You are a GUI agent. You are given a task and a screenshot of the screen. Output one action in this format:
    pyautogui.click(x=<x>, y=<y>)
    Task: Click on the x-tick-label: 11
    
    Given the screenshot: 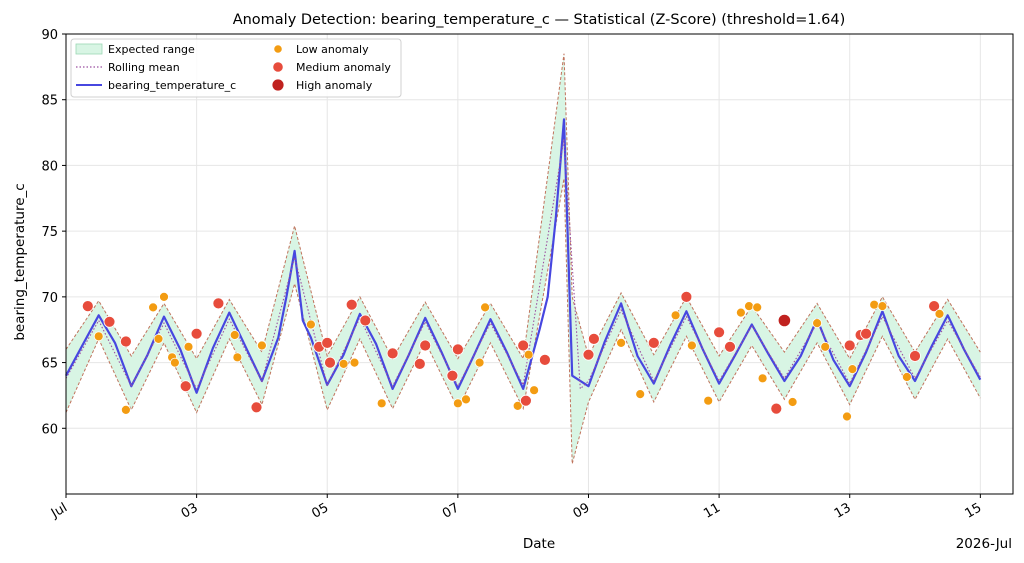 What is the action you would take?
    pyautogui.click(x=712, y=510)
    